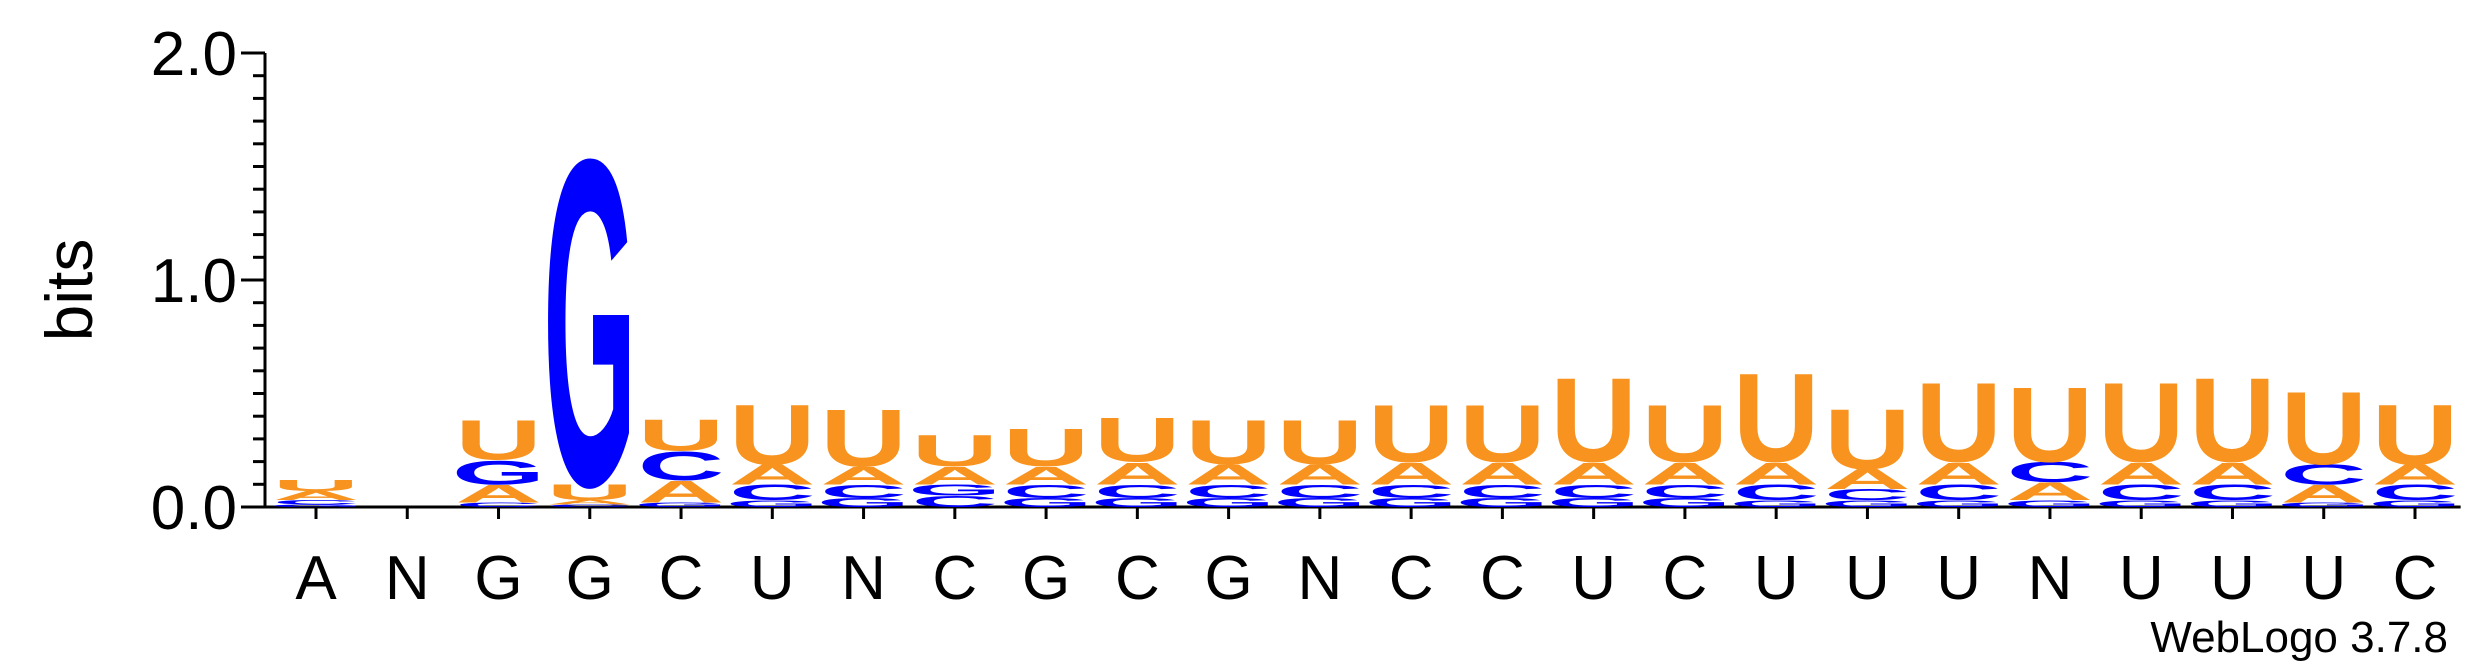 Image resolution: width=2475 pixels, height=667 pixels. What do you see at coordinates (316, 578) in the screenshot?
I see `x-tick-label: A` at bounding box center [316, 578].